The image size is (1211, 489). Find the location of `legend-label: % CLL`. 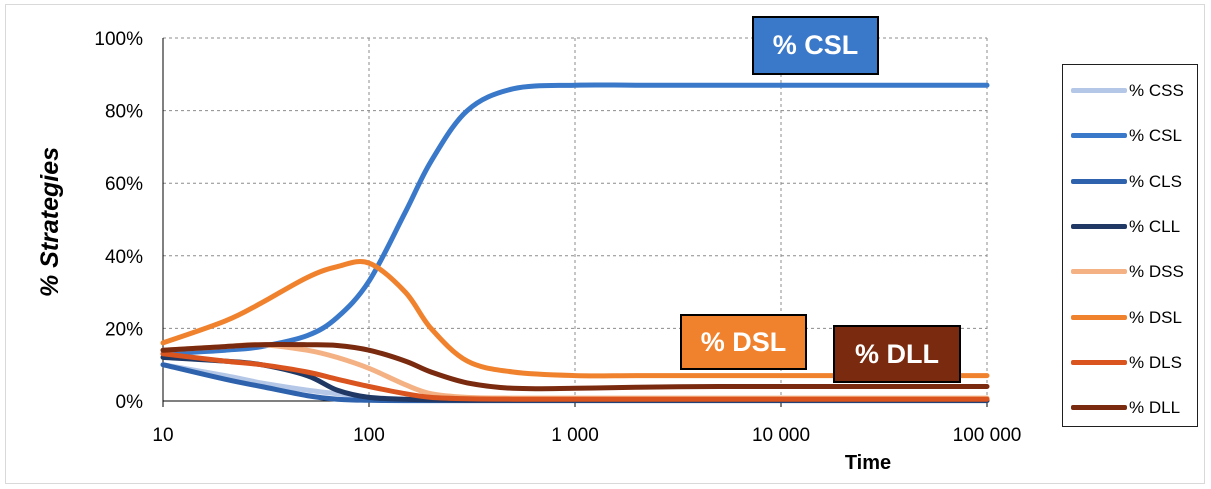

legend-label: % CLL is located at coordinates (1155, 226).